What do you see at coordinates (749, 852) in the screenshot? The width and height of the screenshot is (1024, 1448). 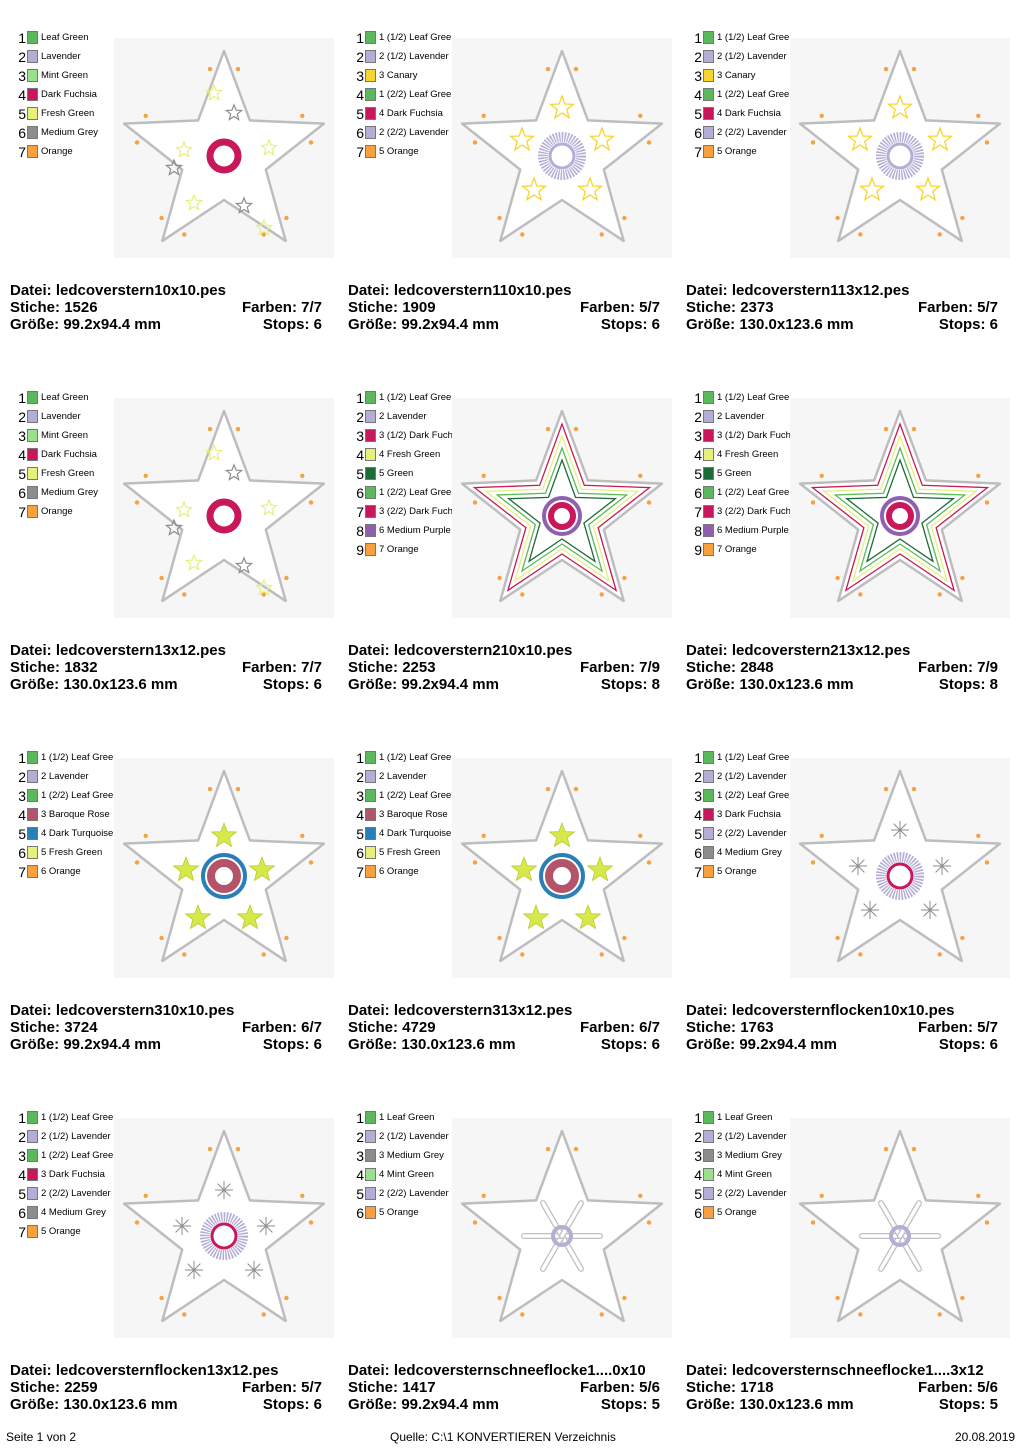 I see `color-name: 4 Medium Grey` at bounding box center [749, 852].